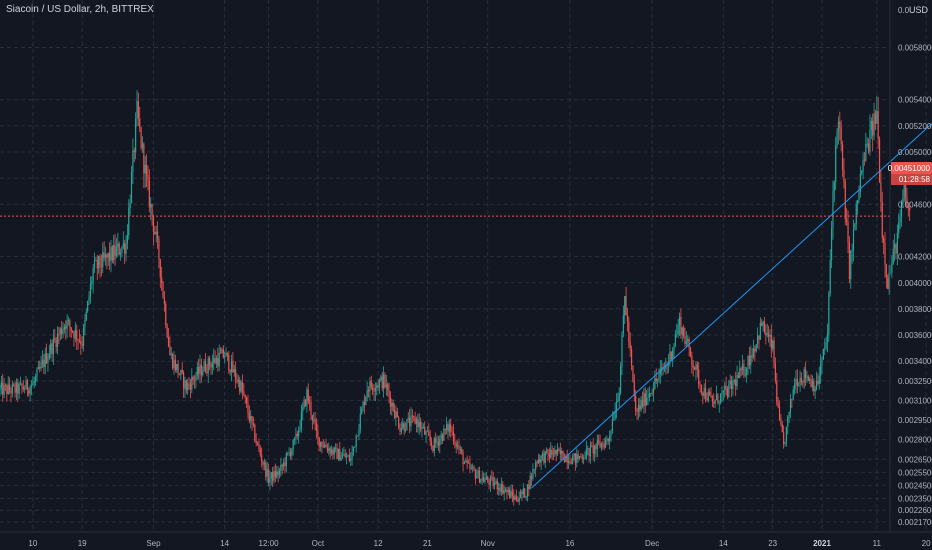 The image size is (932, 550). Describe the element at coordinates (915, 420) in the screenshot. I see `price-tick-label: 0.00295000` at that location.